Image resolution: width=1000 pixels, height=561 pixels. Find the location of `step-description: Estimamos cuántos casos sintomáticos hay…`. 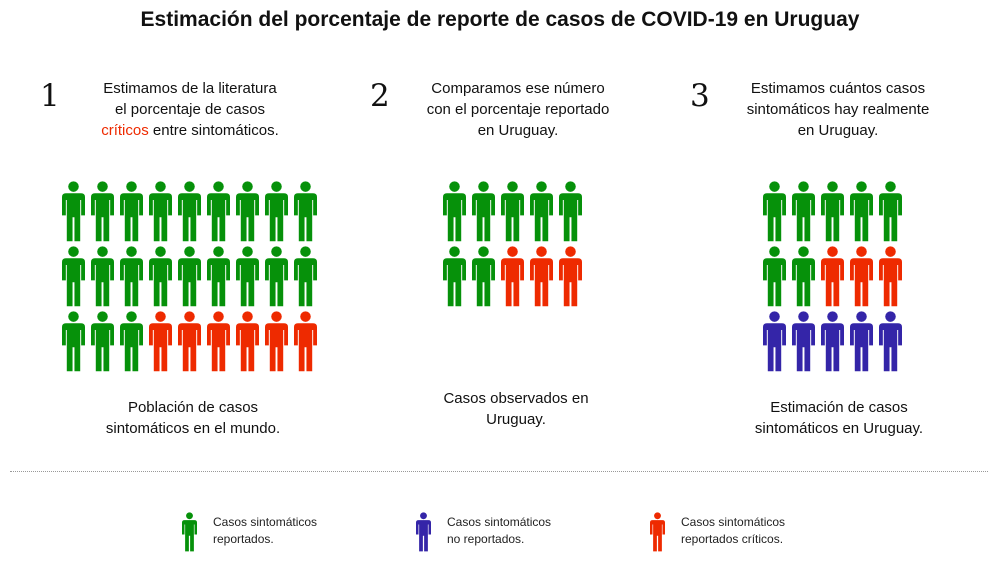

step-description: Estimamos cuántos casos sintomáticos hay… is located at coordinates (838, 109).